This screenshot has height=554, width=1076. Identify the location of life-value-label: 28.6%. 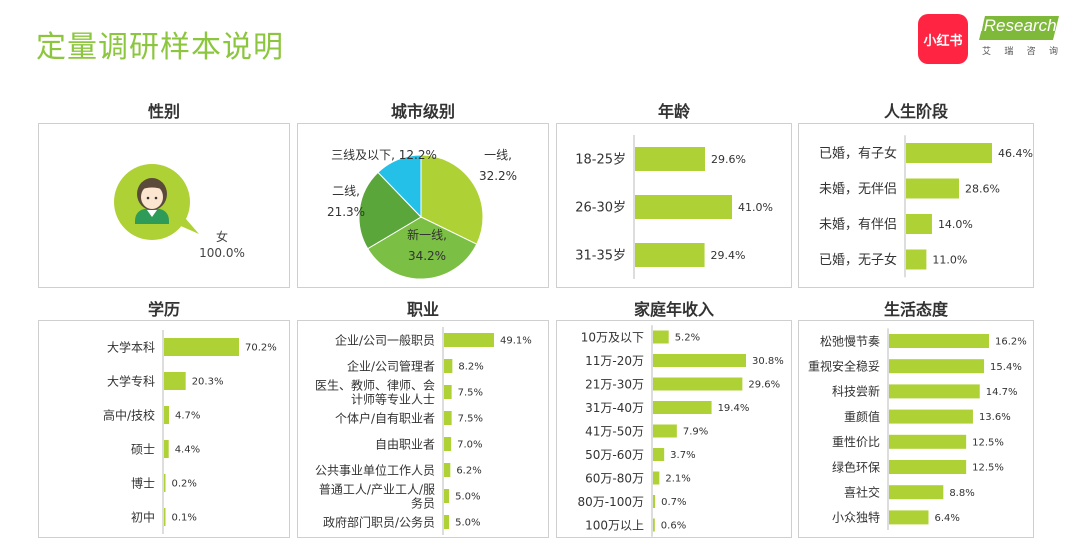
(982, 188).